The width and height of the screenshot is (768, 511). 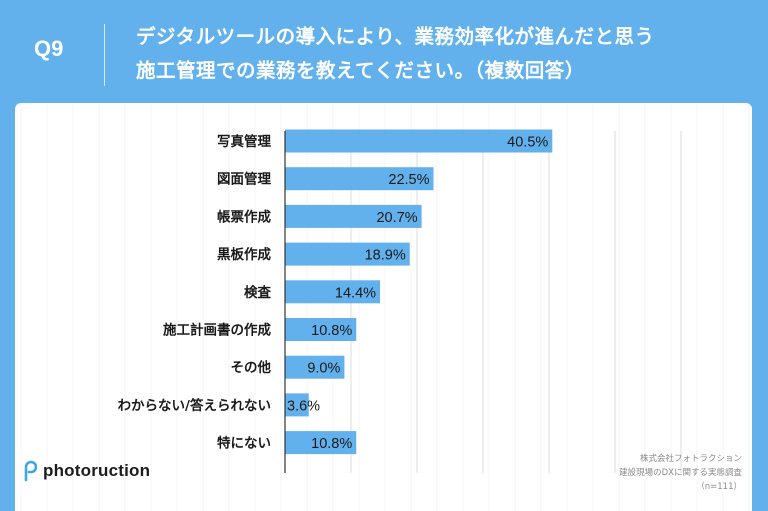 What do you see at coordinates (30, 471) in the screenshot?
I see `photoruction-logo-icon` at bounding box center [30, 471].